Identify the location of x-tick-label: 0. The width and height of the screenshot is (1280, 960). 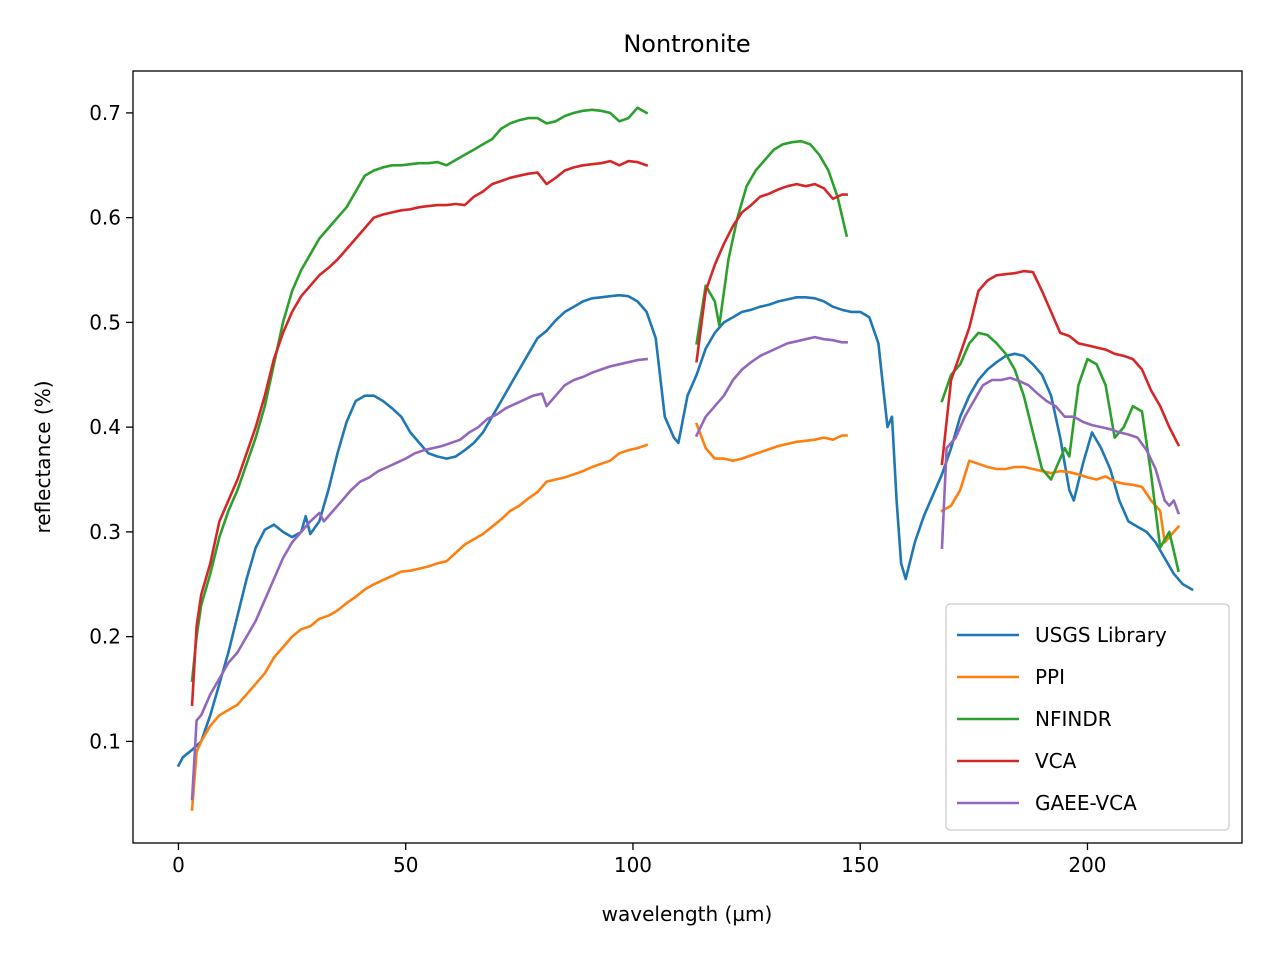
(178, 865).